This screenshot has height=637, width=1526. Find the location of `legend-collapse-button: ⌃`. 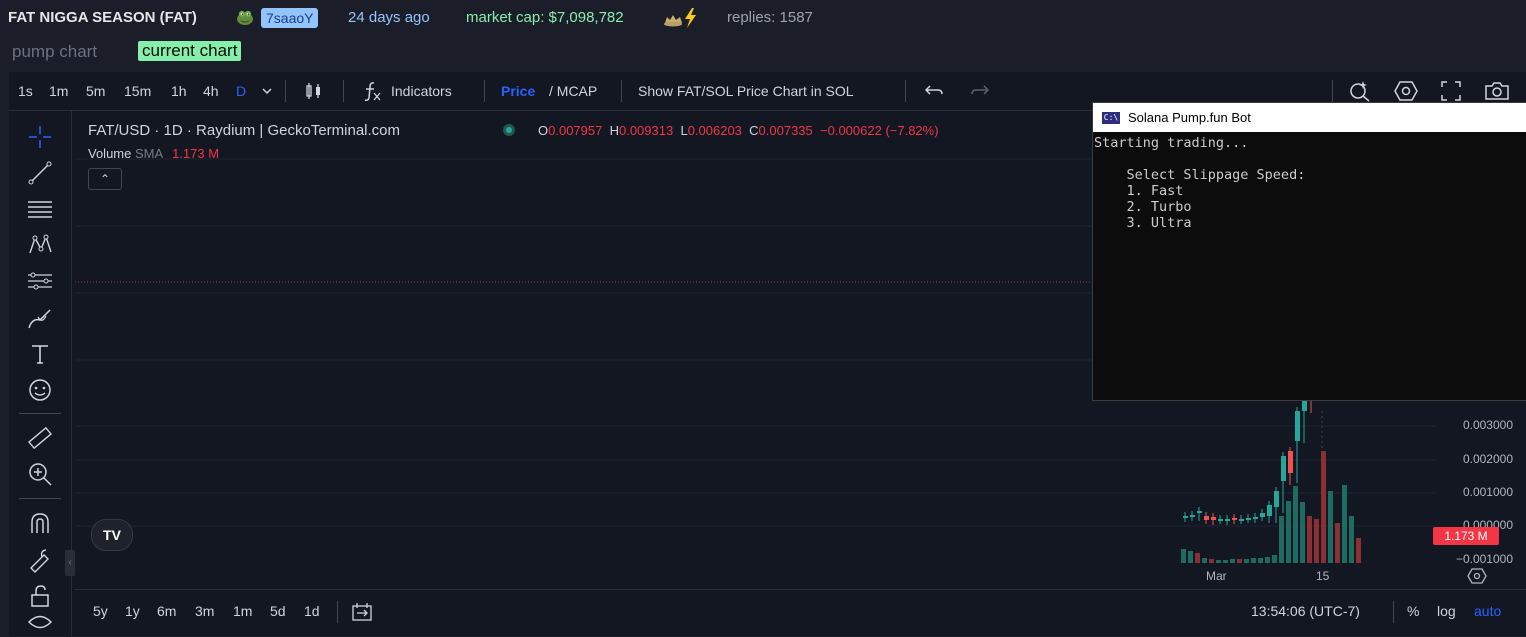

legend-collapse-button: ⌃ is located at coordinates (105, 179).